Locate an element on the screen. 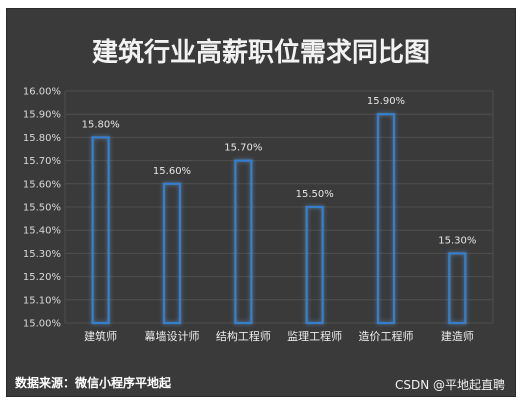  data-source-note: 数据来源：微信小程序平地起 is located at coordinates (93, 382).